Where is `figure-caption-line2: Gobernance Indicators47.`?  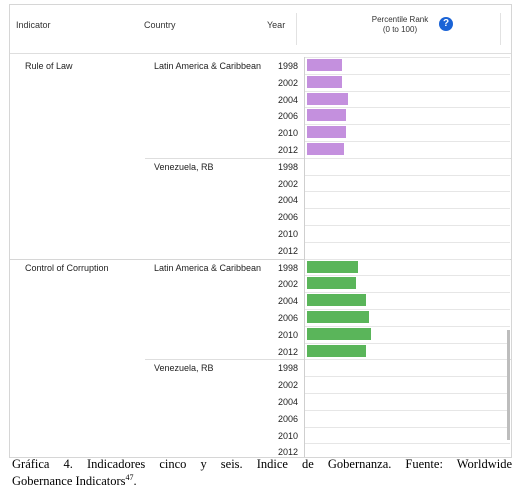 figure-caption-line2: Gobernance Indicators47. is located at coordinates (74, 479).